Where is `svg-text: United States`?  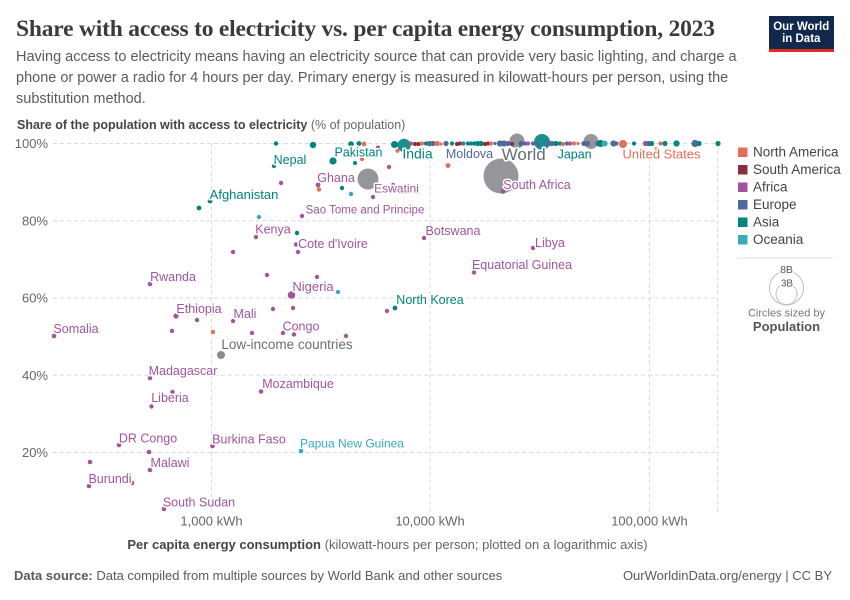 svg-text: United States is located at coordinates (661, 154).